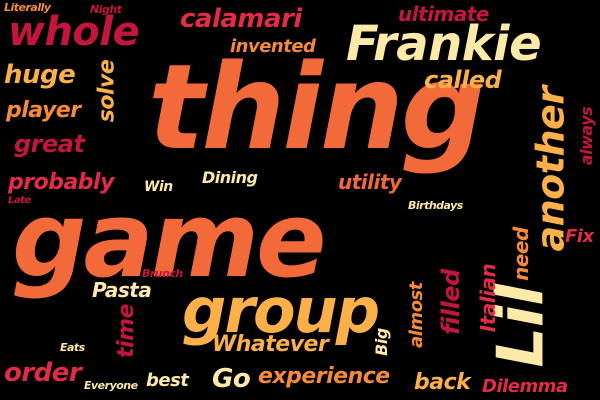 The image size is (600, 400). I want to click on word-everyone: Everyone, so click(111, 385).